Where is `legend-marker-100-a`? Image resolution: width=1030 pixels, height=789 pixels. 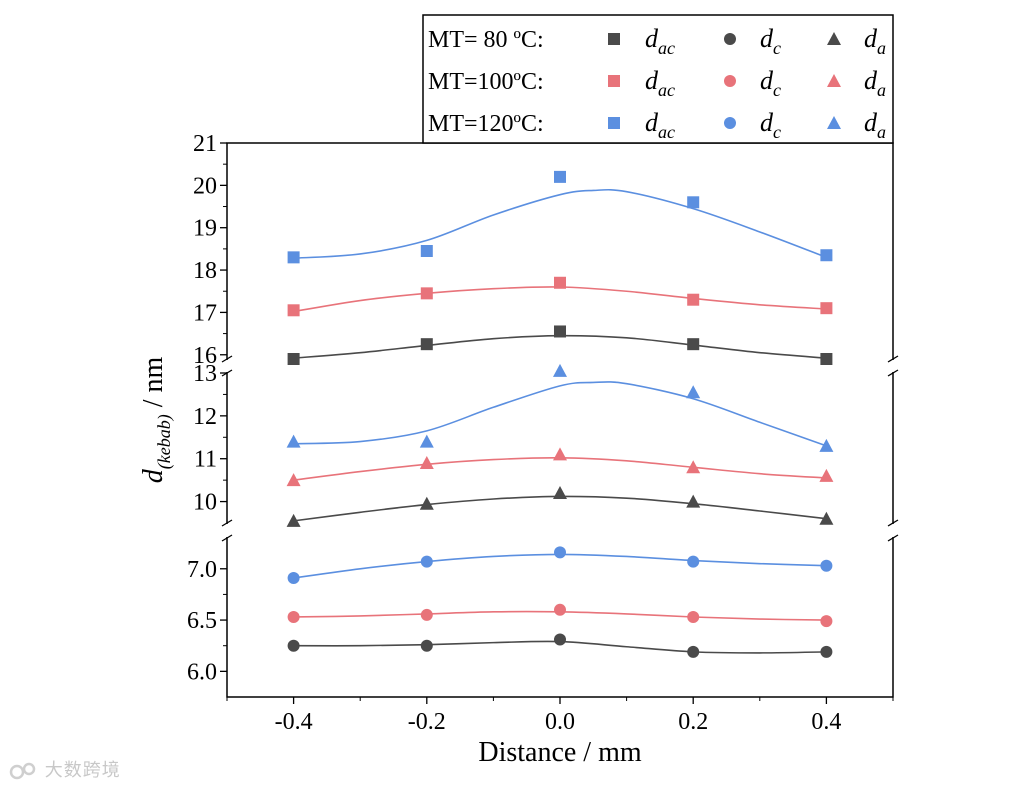
legend-marker-100-a is located at coordinates (834, 80).